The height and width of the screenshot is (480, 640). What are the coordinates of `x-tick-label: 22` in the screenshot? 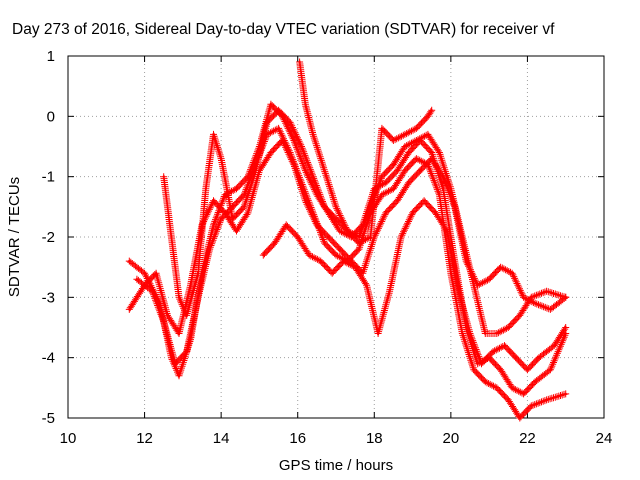 It's located at (527, 438).